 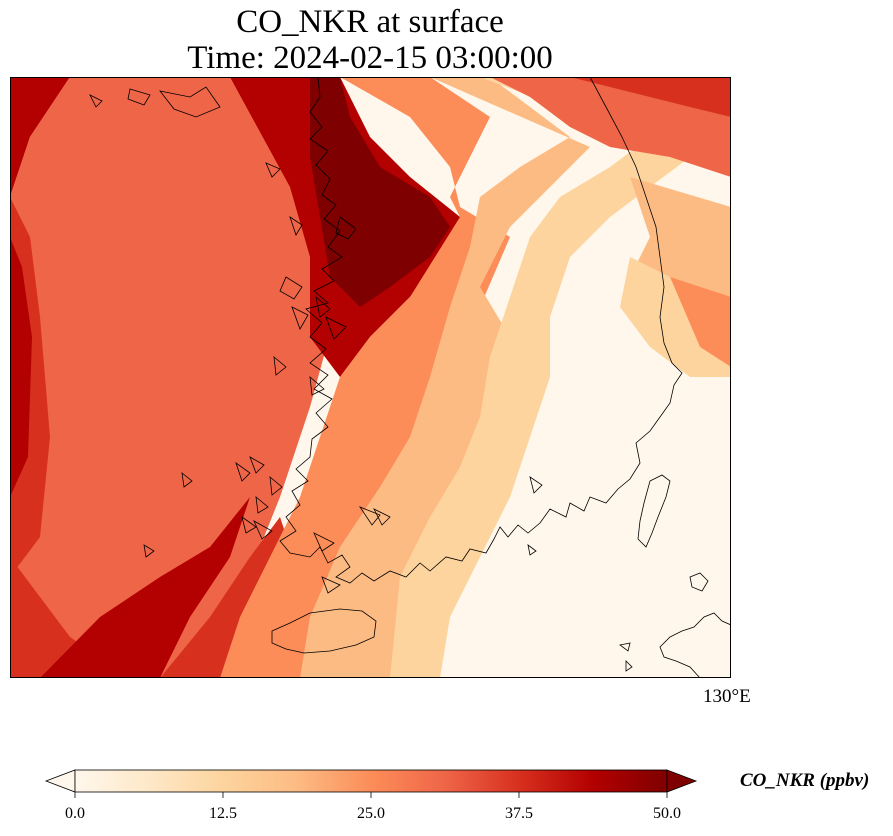 What do you see at coordinates (371, 795) in the screenshot?
I see `colorbar-tick-marks` at bounding box center [371, 795].